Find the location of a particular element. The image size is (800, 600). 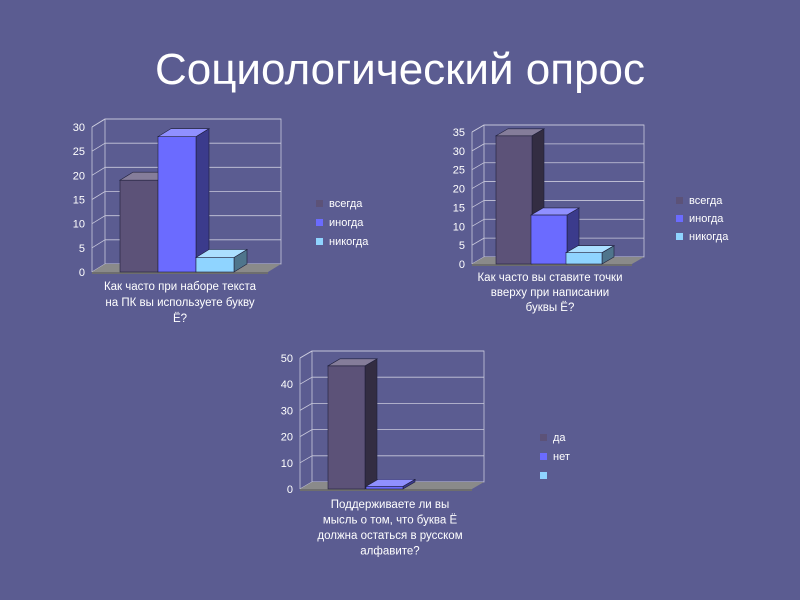

chart-caption-line: буквы Ё? is located at coordinates (550, 308).